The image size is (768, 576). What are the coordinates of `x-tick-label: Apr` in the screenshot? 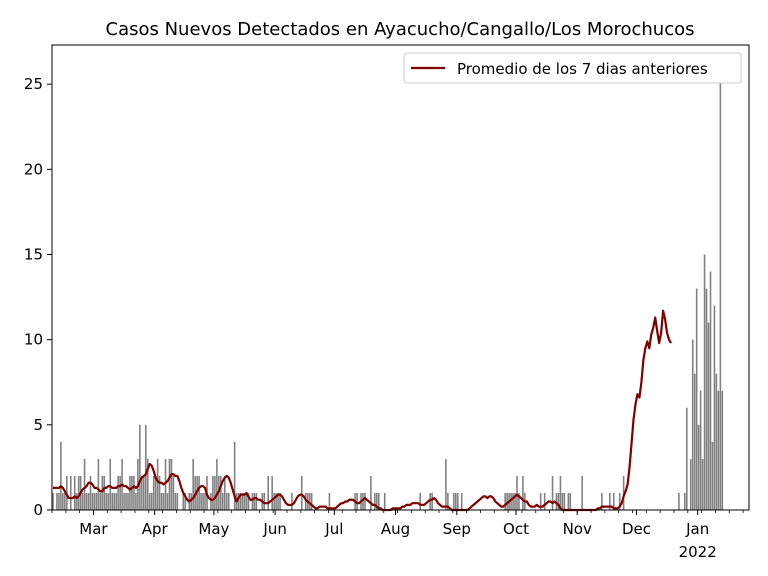 It's located at (155, 529).